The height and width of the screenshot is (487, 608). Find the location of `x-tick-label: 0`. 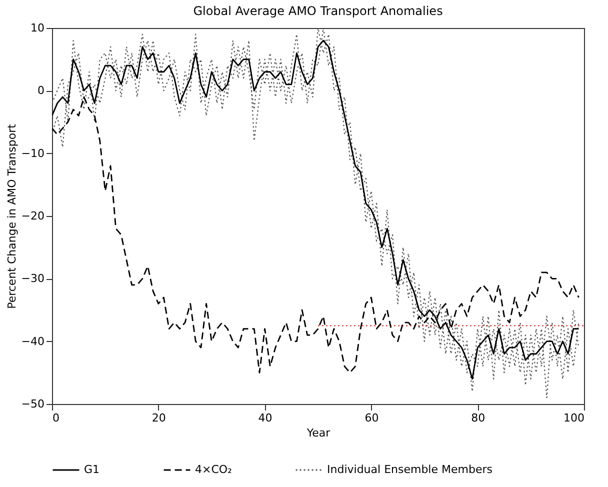

x-tick-label: 0 is located at coordinates (56, 418).